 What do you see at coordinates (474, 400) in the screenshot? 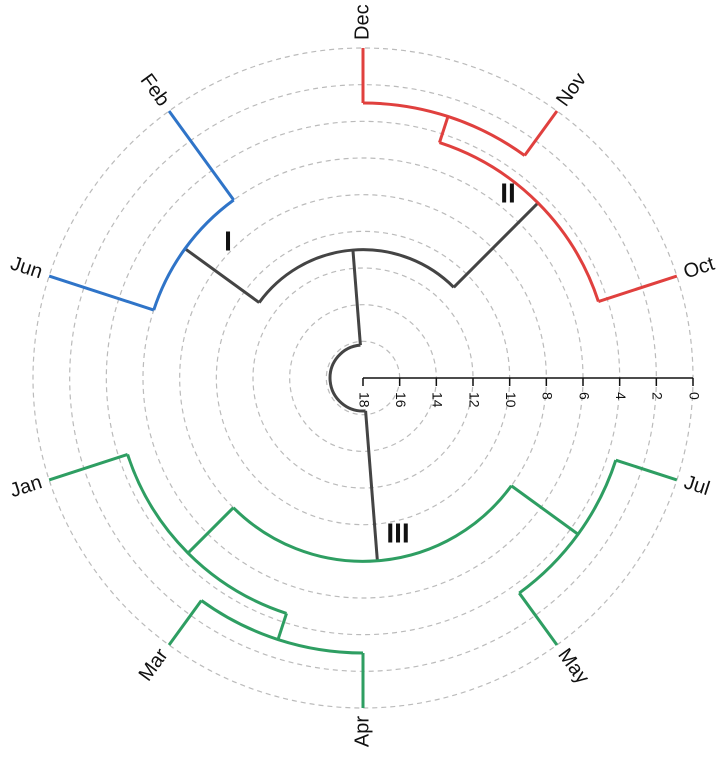
I see `axis-tick-label: 12` at bounding box center [474, 400].